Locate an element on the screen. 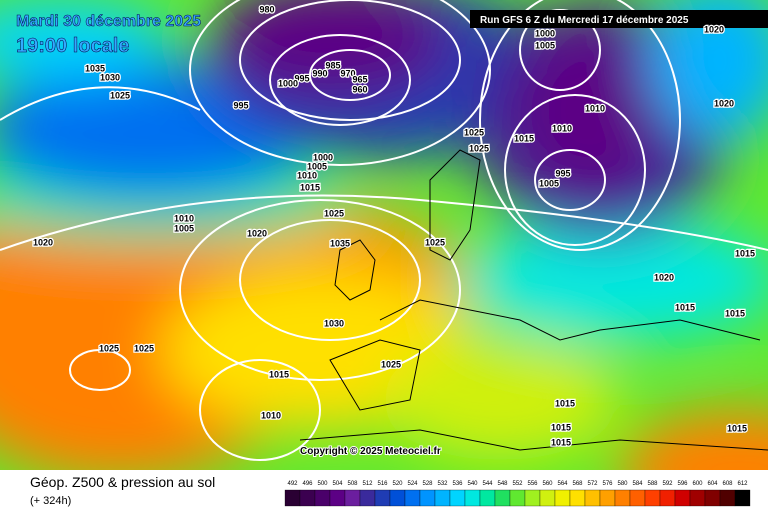  scale-label: 612 is located at coordinates (742, 484).